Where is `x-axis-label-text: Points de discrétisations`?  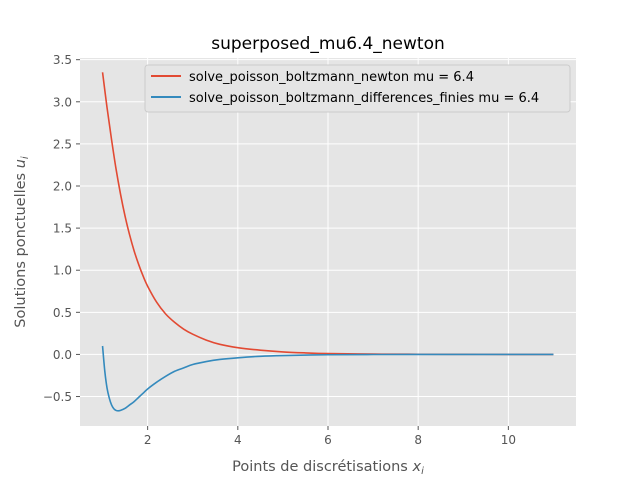 x-axis-label-text: Points de discrétisations is located at coordinates (320, 467).